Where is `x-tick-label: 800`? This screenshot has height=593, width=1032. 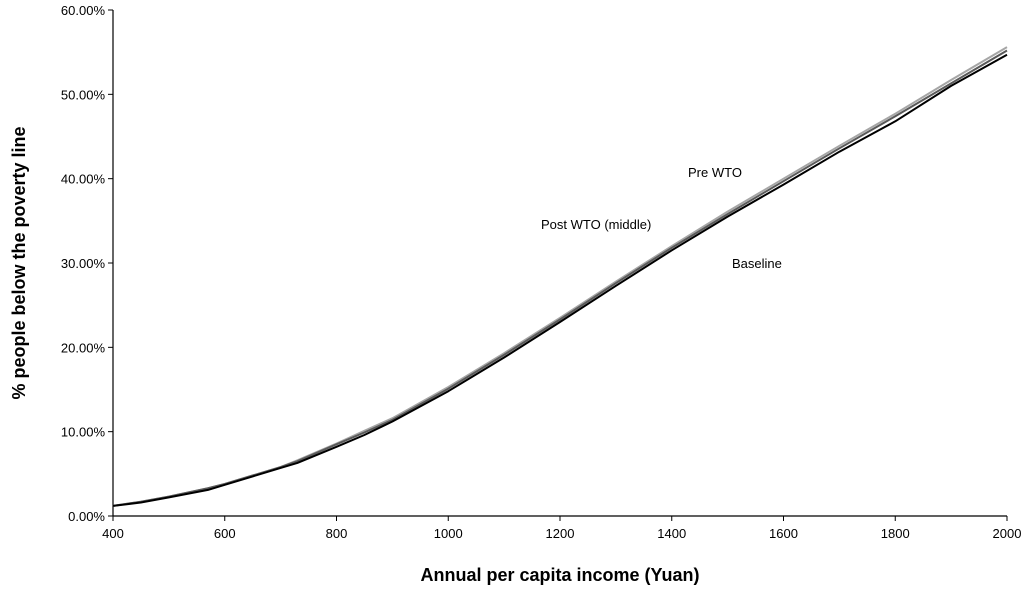 x-tick-label: 800 is located at coordinates (337, 533).